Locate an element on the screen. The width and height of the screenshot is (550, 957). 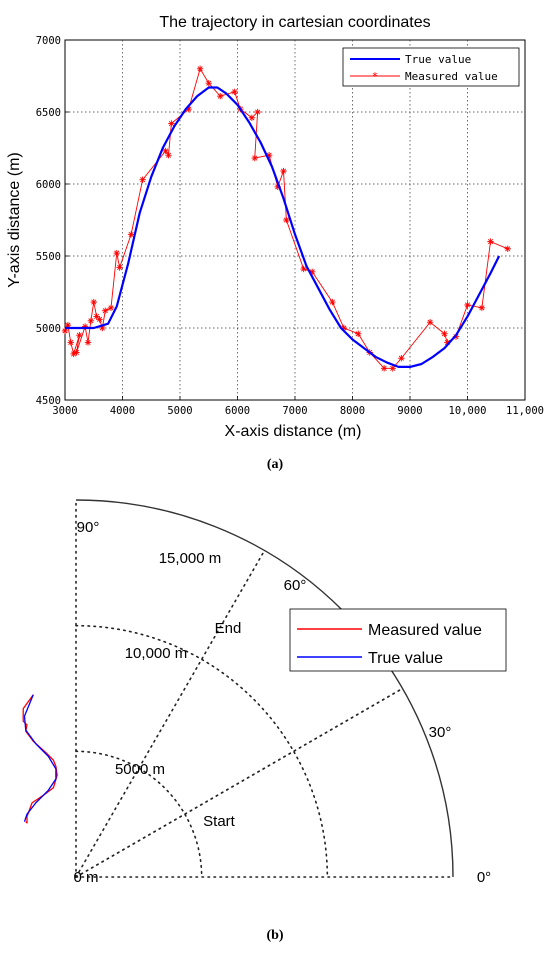
polar-legend-box is located at coordinates (398, 640).